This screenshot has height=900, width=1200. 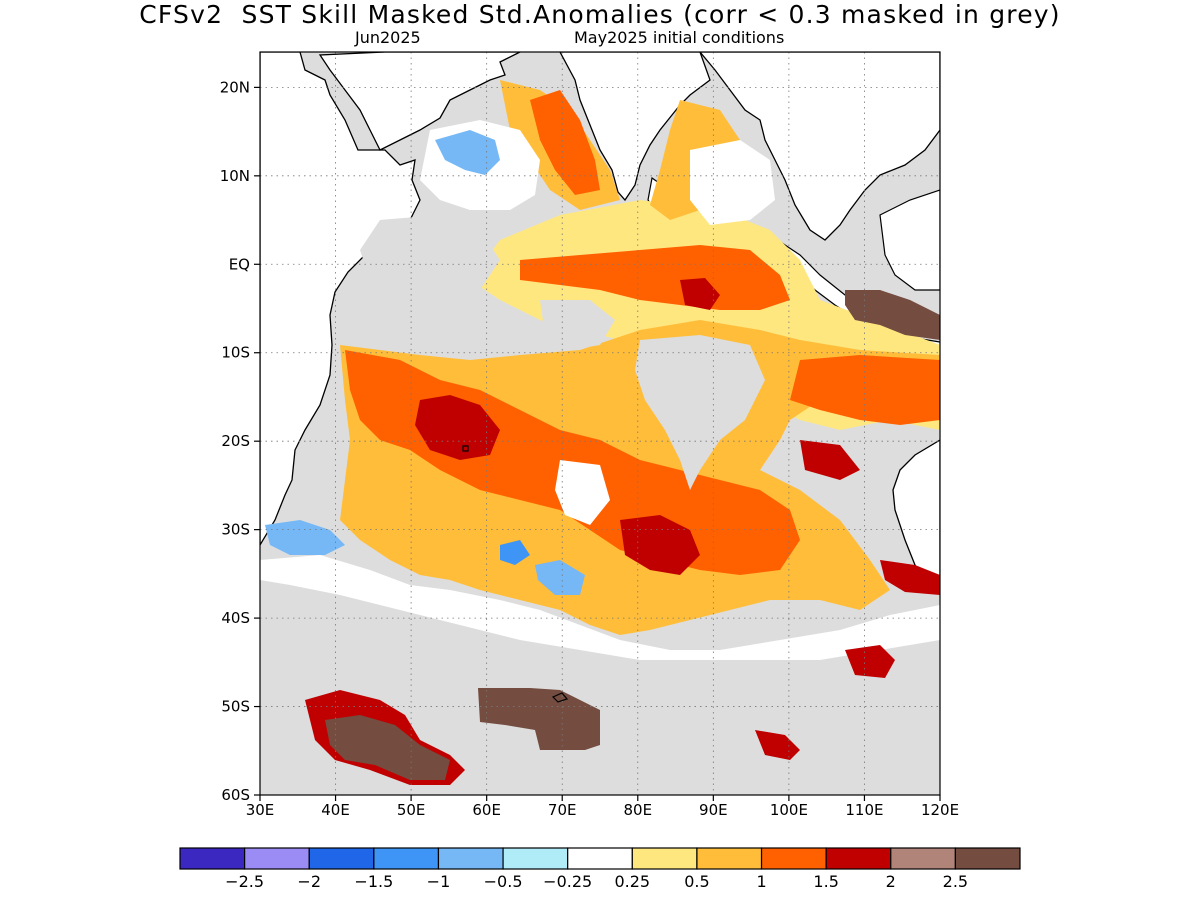 What do you see at coordinates (713, 810) in the screenshot?
I see `lon-tick-label: 90E` at bounding box center [713, 810].